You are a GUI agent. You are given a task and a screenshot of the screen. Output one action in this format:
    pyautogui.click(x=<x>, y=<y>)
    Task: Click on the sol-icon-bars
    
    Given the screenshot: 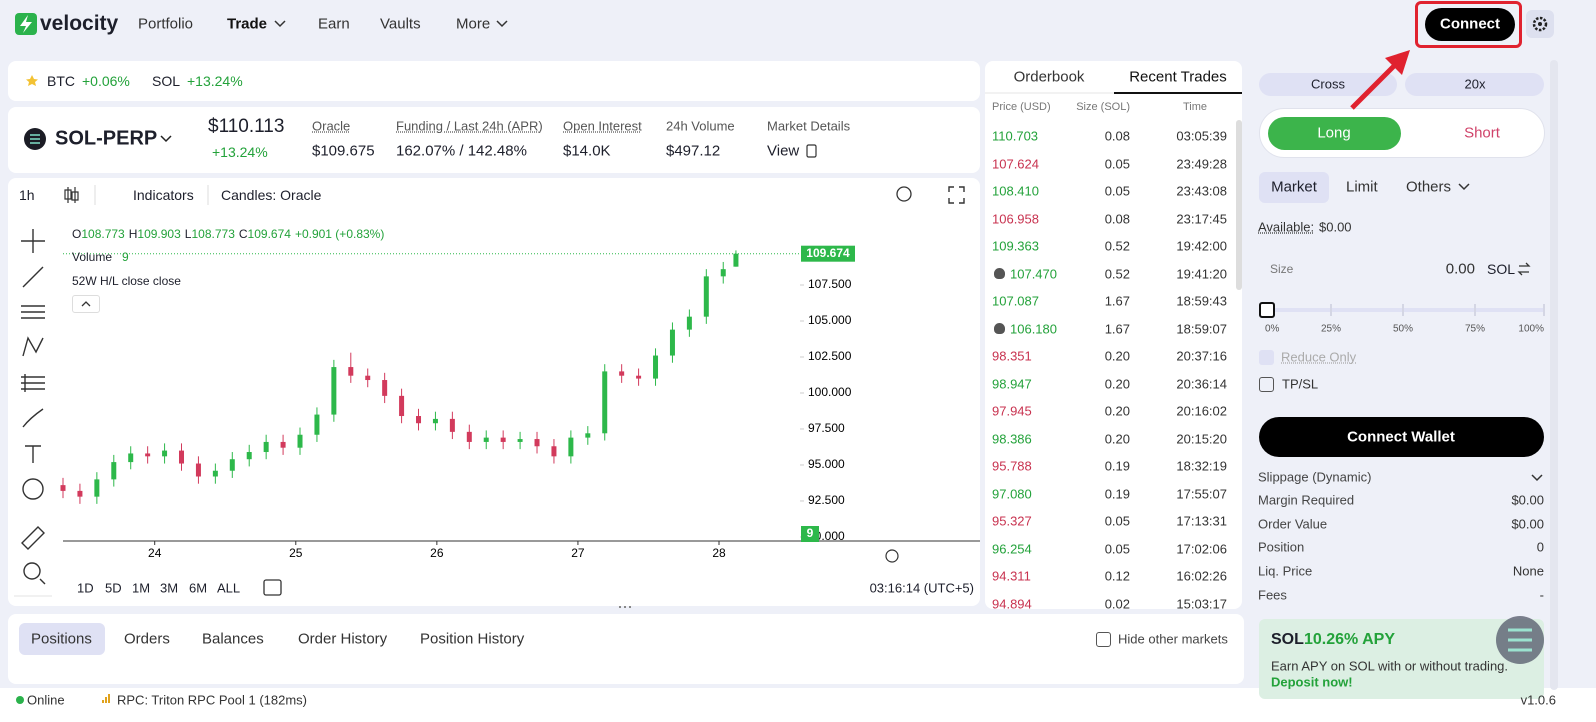 What is the action you would take?
    pyautogui.click(x=35, y=139)
    